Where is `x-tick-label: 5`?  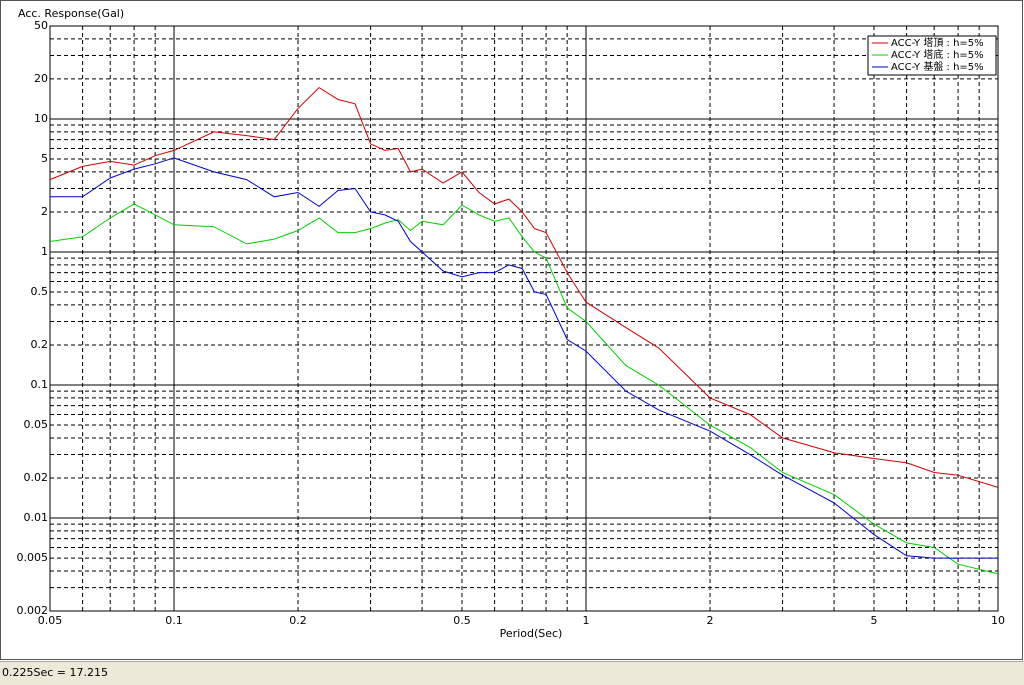 x-tick-label: 5 is located at coordinates (873, 620).